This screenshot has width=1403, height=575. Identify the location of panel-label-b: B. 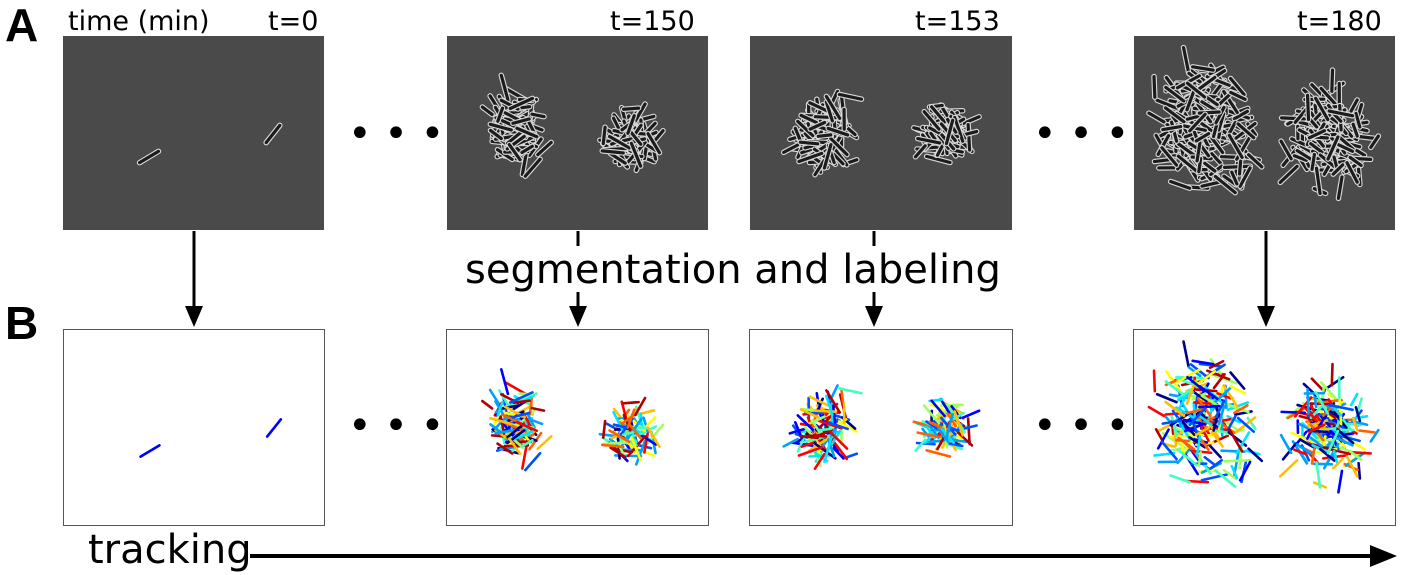
(22, 323).